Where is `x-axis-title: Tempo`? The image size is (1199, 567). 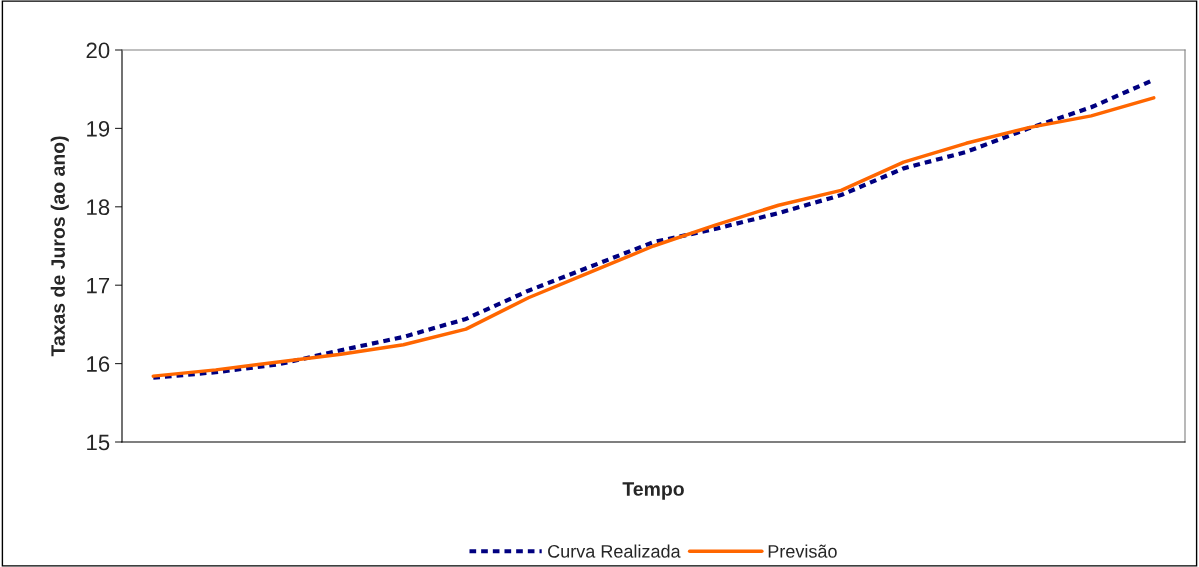 x-axis-title: Tempo is located at coordinates (653, 491).